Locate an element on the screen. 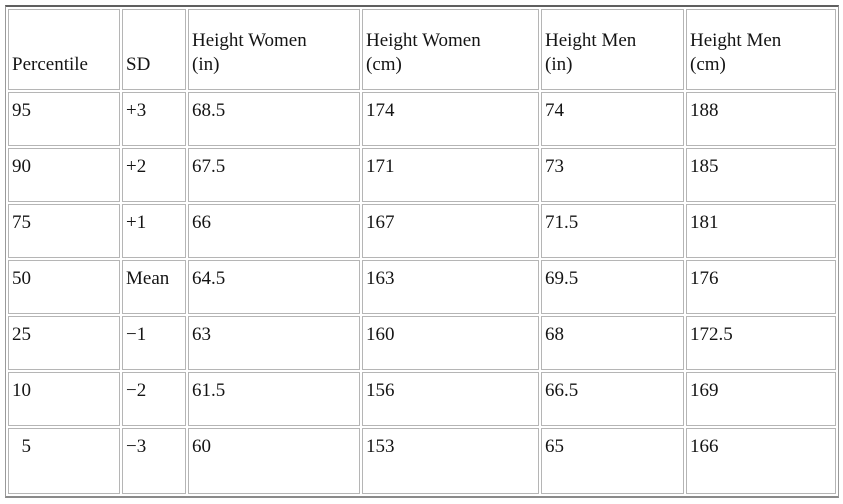 The width and height of the screenshot is (843, 504). table-cell: 68 is located at coordinates (612, 343).